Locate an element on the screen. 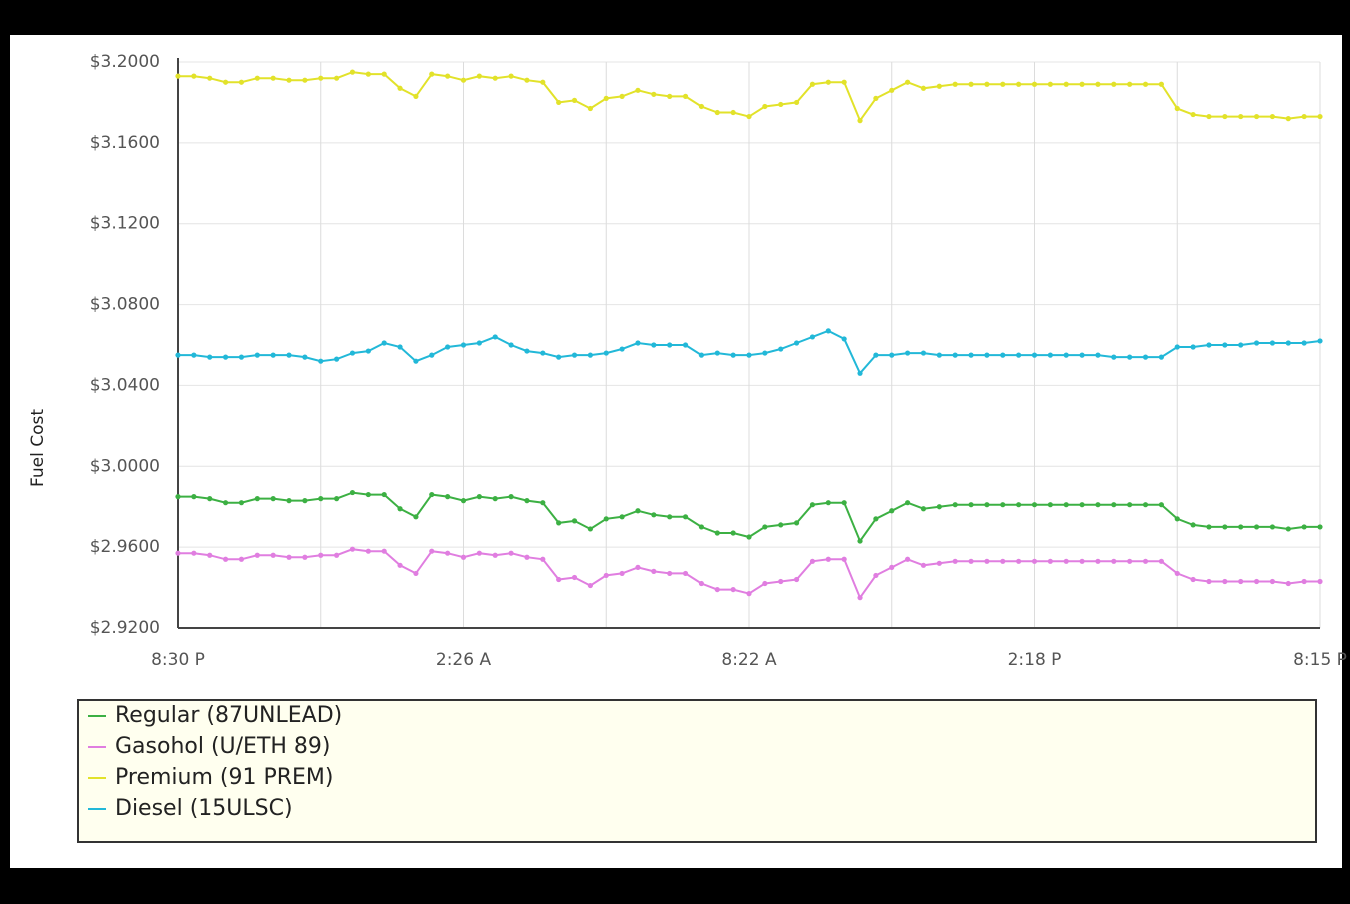  y-tick-label: $3.0400 is located at coordinates (125, 385).